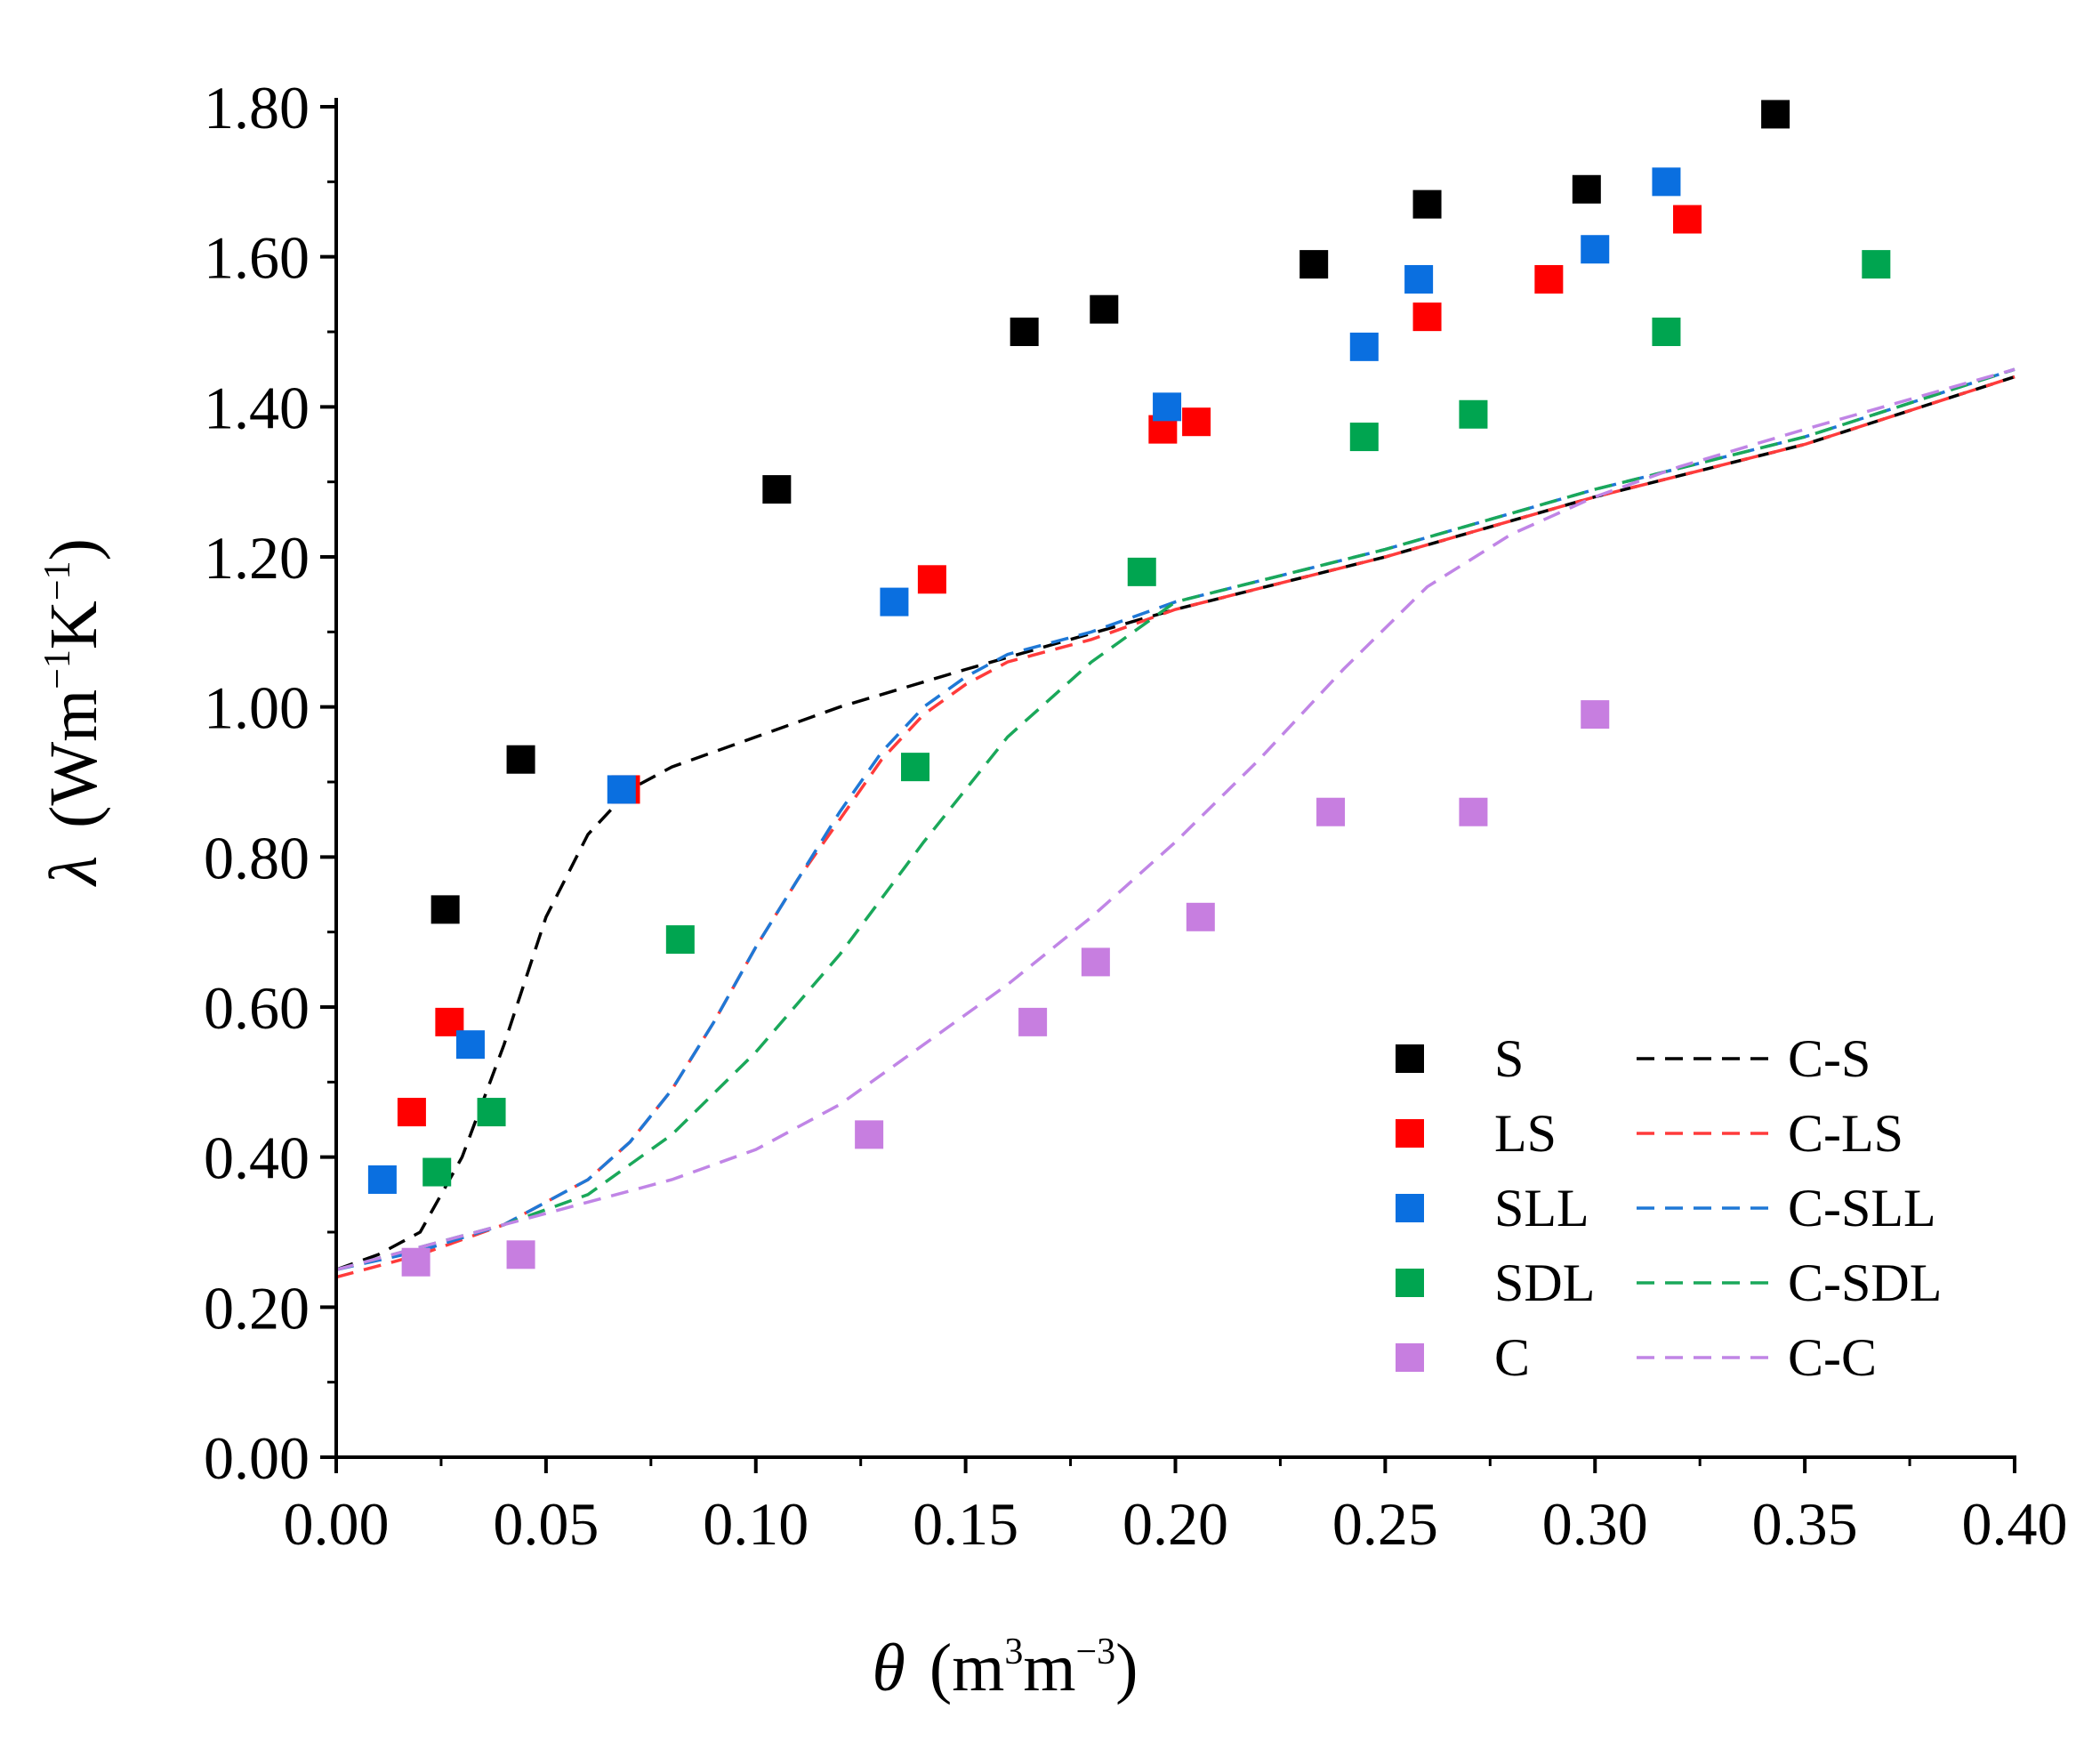 Image resolution: width=2100 pixels, height=1749 pixels. I want to click on x-tick-label: 0.00, so click(337, 1524).